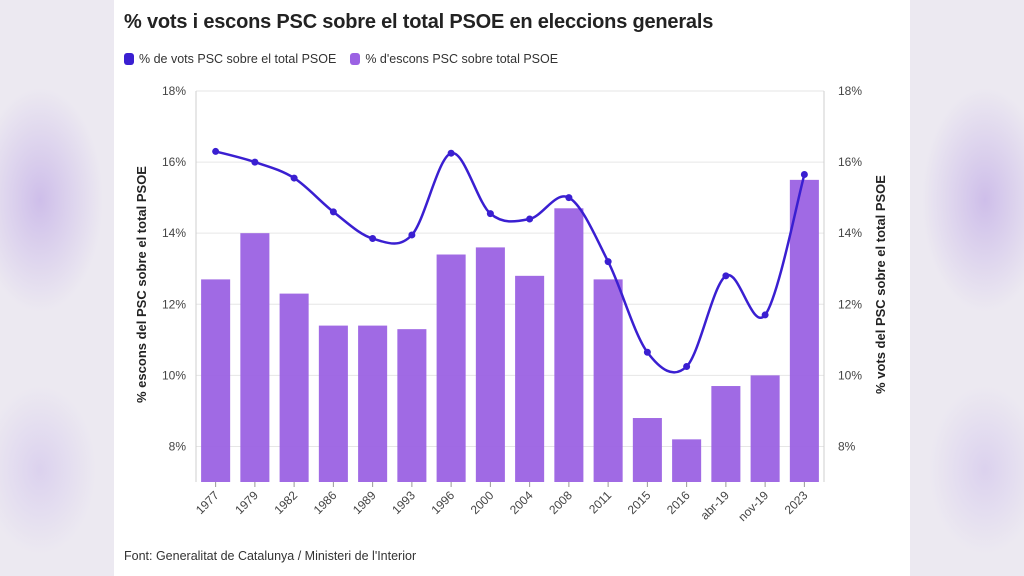 The image size is (1024, 576). What do you see at coordinates (850, 91) in the screenshot?
I see `y-tick-label-right: 18%` at bounding box center [850, 91].